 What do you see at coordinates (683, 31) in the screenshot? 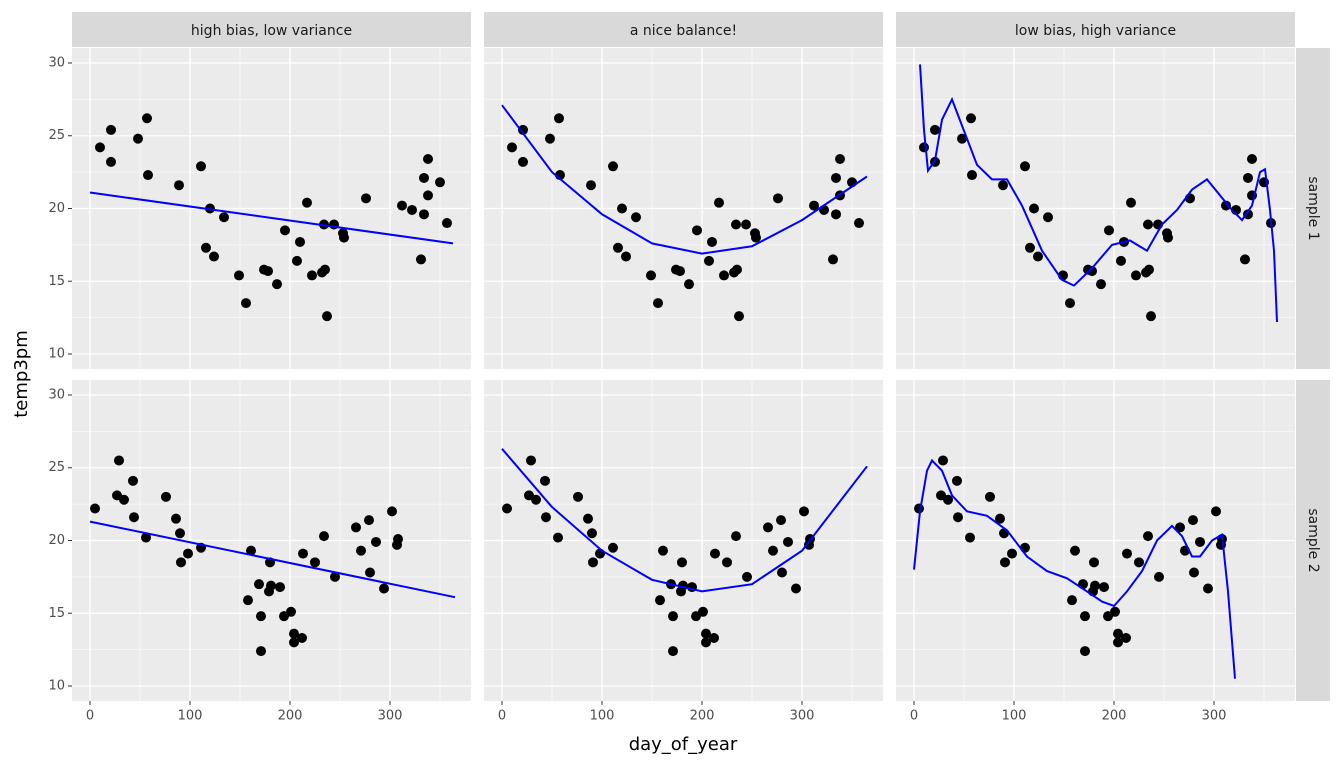
I see `facet-label: a nice balance!` at bounding box center [683, 31].